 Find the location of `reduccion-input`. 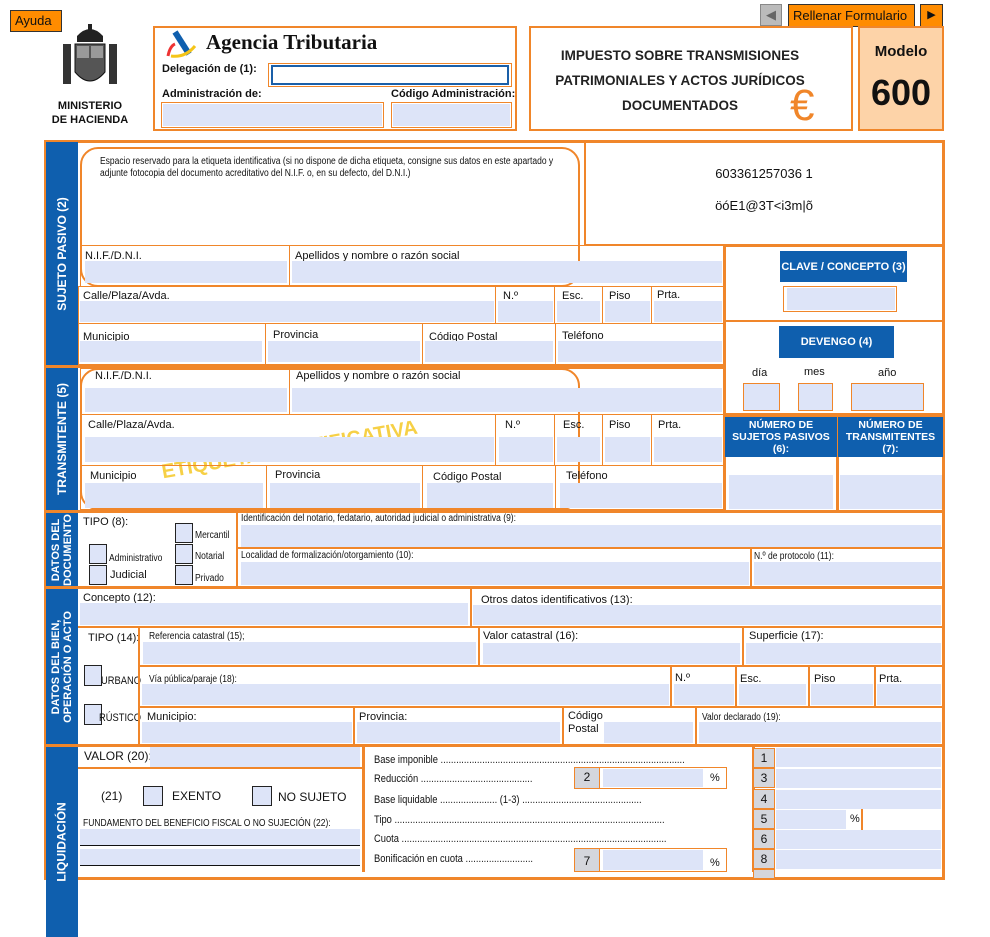

reduccion-input is located at coordinates (653, 778).